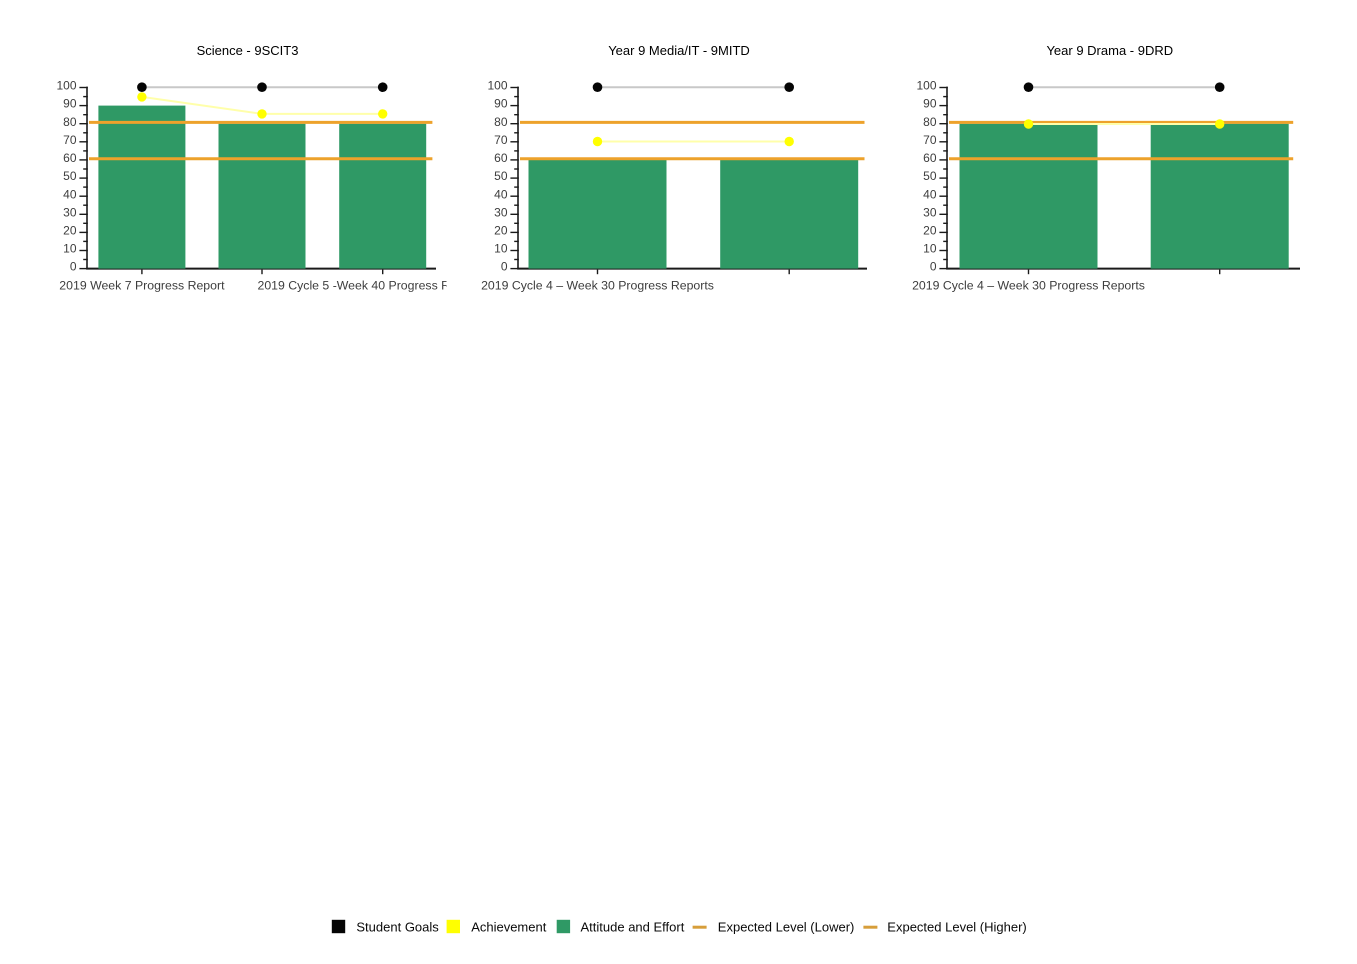 The width and height of the screenshot is (1357, 964). What do you see at coordinates (679, 50) in the screenshot?
I see `svg-text: Year 9 Media/IT - 9MITD` at bounding box center [679, 50].